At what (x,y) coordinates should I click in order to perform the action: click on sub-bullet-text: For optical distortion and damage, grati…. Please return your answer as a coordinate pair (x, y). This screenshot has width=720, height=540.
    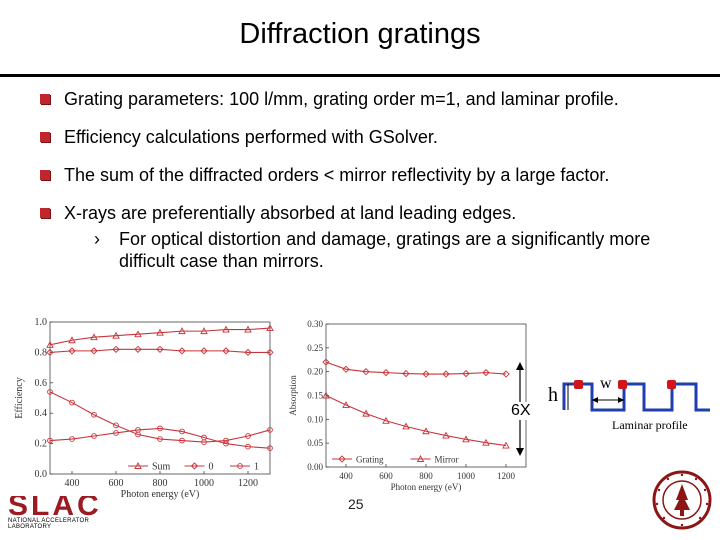
    Looking at the image, I should click on (385, 250).